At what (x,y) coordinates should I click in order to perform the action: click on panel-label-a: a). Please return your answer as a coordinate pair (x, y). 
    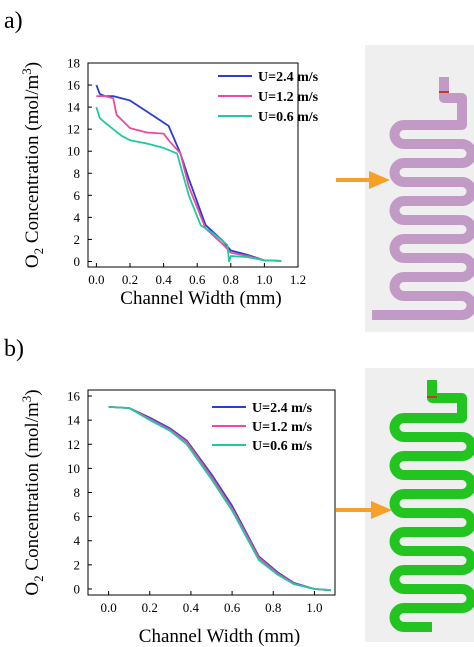
    Looking at the image, I should click on (13, 21).